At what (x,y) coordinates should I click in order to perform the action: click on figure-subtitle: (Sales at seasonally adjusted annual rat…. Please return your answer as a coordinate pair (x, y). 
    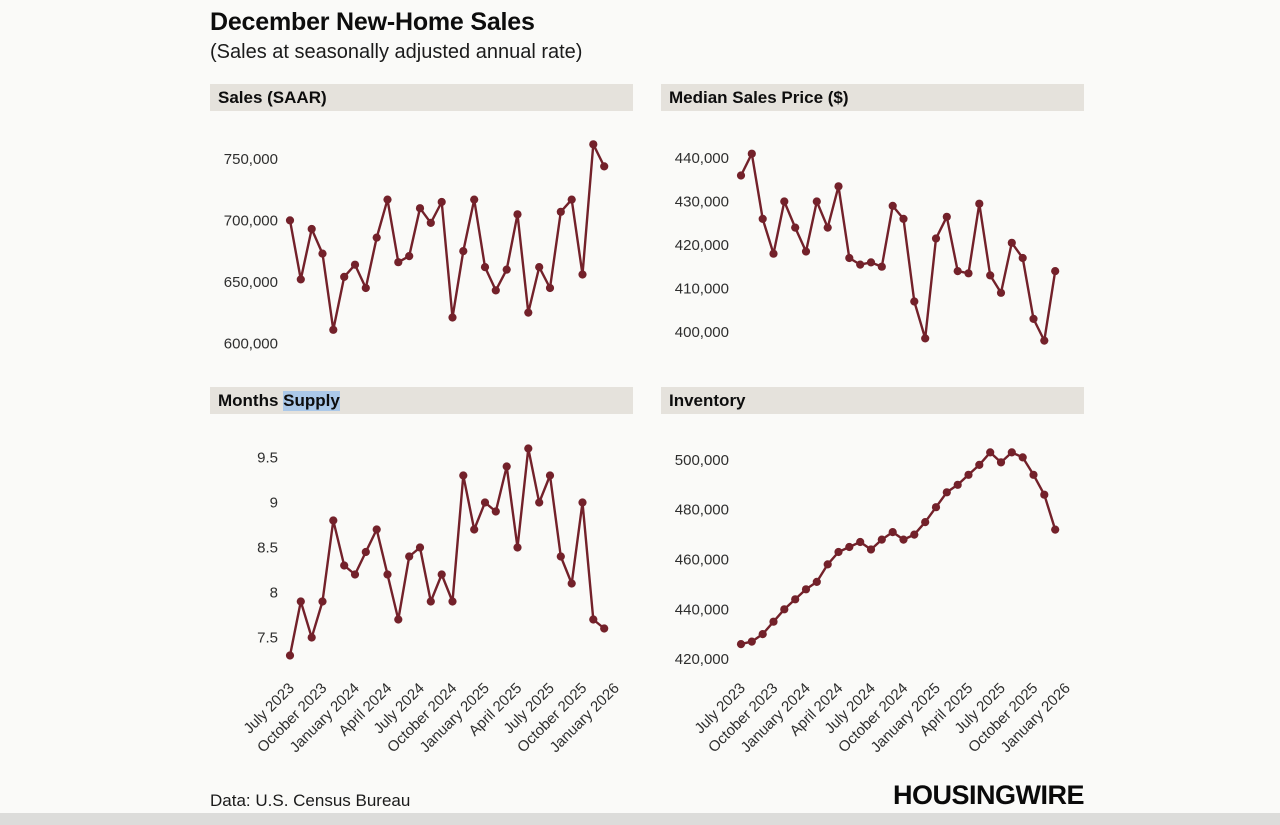
    Looking at the image, I should click on (396, 52).